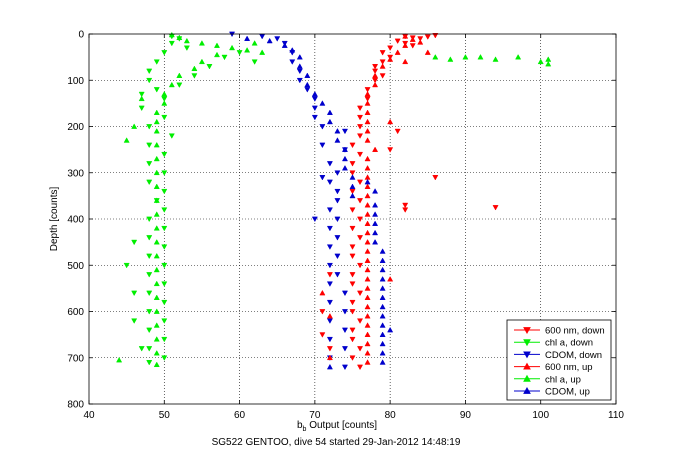 This screenshot has width=681, height=459. Describe the element at coordinates (54, 219) in the screenshot. I see `y-axis-label: Depth [counts]` at that location.